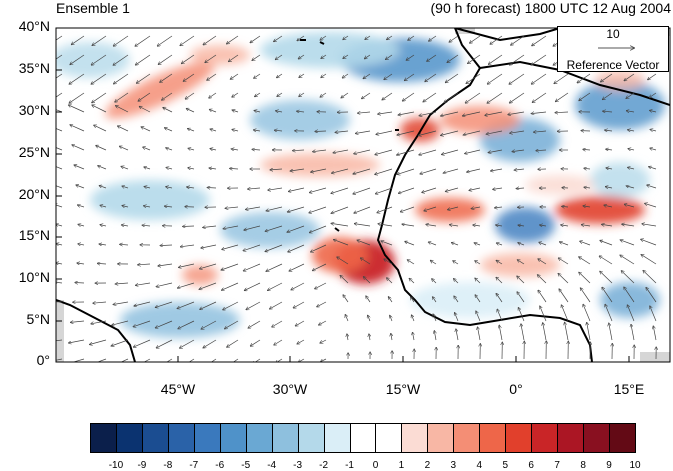 The width and height of the screenshot is (673, 471). I want to click on lat-label: 25°N, so click(34, 152).